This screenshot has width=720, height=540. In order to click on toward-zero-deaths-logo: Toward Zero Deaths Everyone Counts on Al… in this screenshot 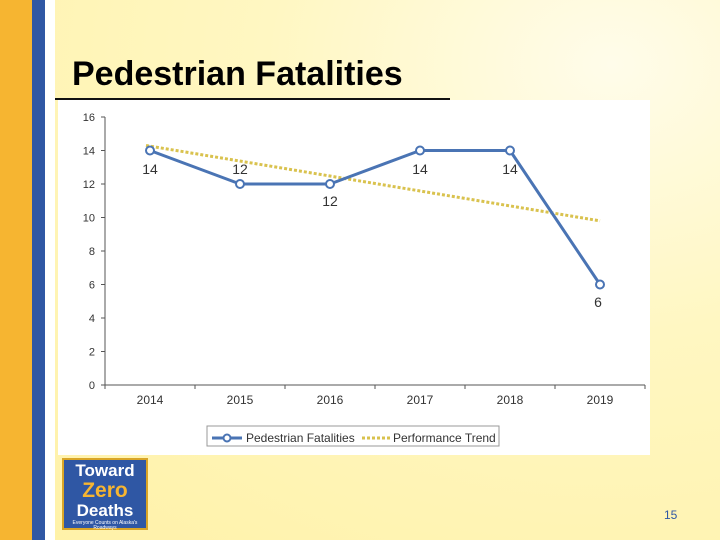, I will do `click(105, 494)`.